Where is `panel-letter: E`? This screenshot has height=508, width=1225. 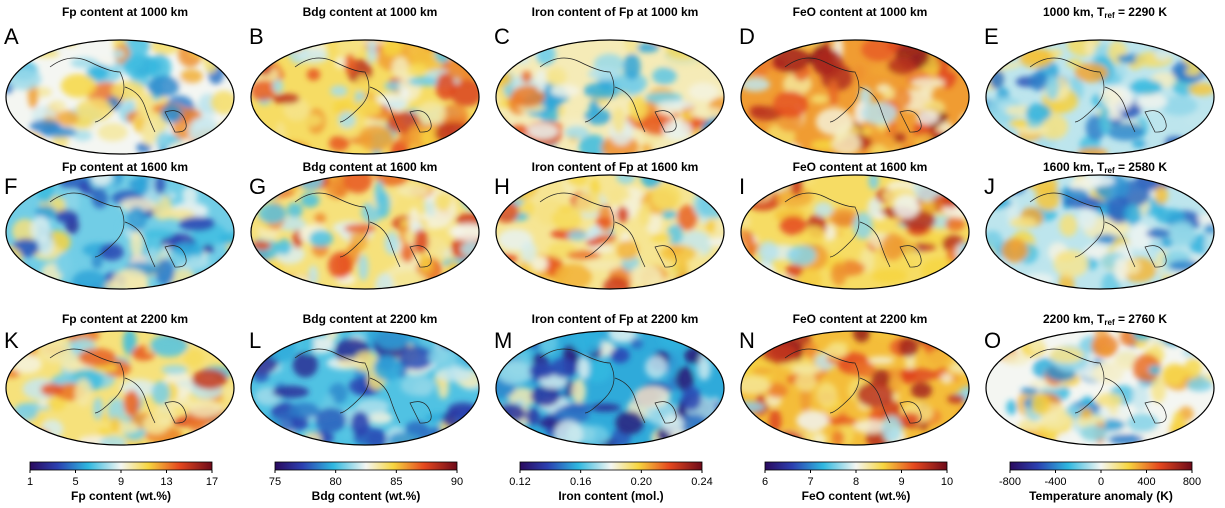 panel-letter: E is located at coordinates (991, 36).